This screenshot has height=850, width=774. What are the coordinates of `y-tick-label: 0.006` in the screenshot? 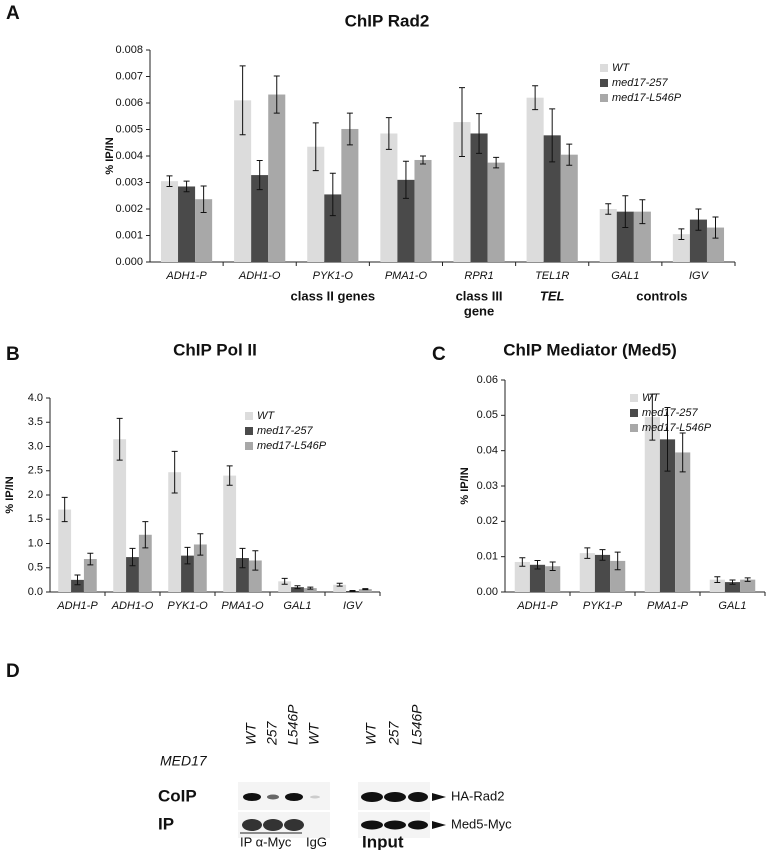 It's located at (129, 103).